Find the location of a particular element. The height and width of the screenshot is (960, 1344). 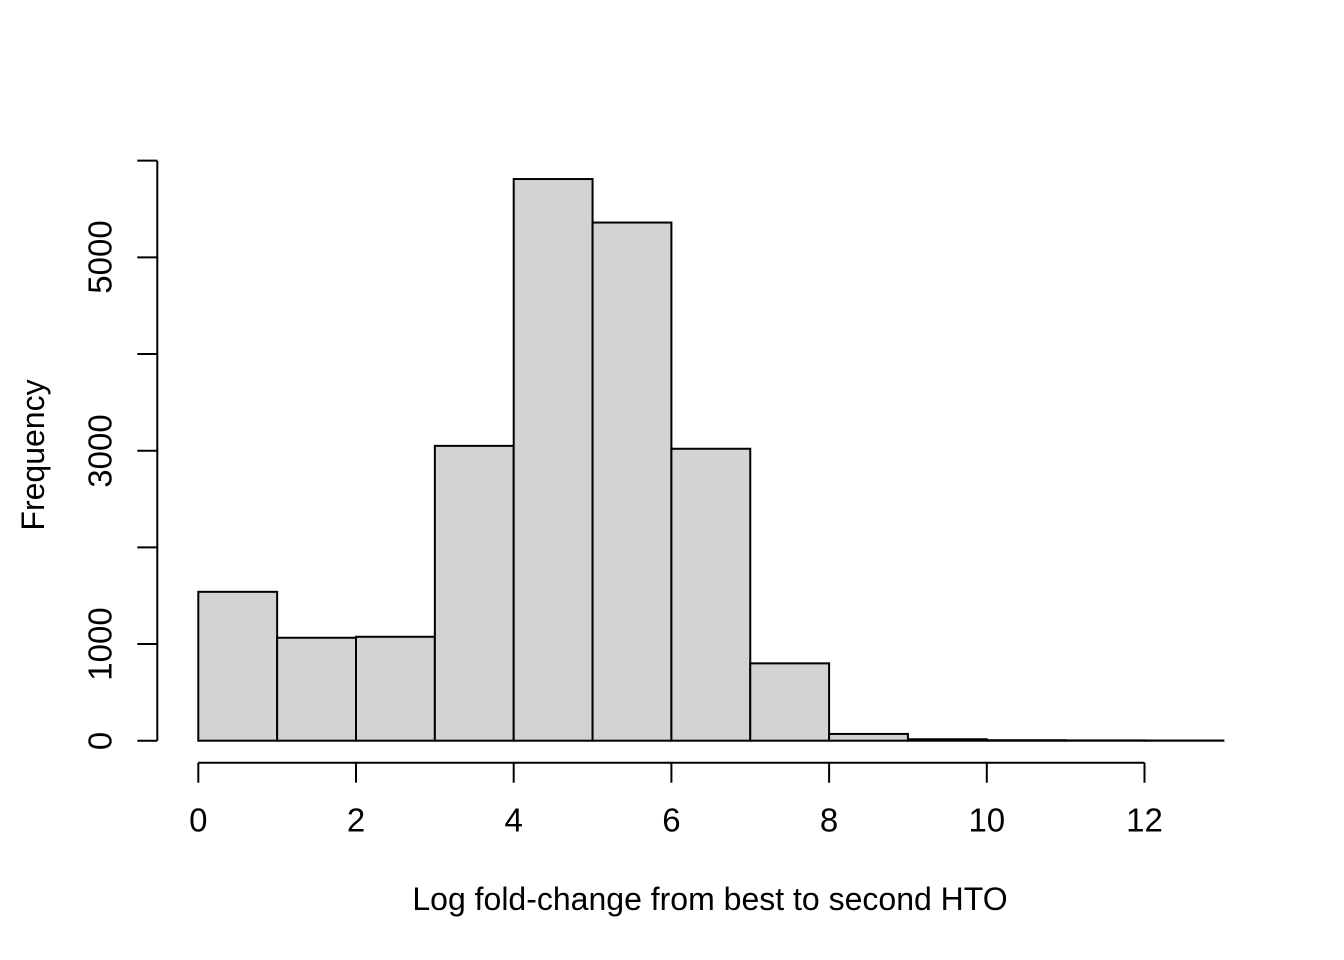

x-tick-label: 0 is located at coordinates (198, 820).